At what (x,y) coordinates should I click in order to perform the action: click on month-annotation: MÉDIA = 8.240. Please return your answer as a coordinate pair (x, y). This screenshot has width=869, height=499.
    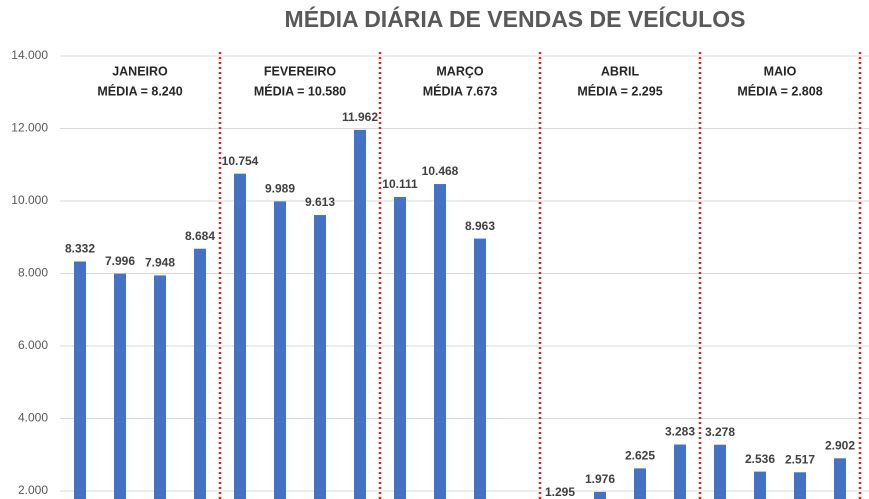
    Looking at the image, I should click on (139, 90).